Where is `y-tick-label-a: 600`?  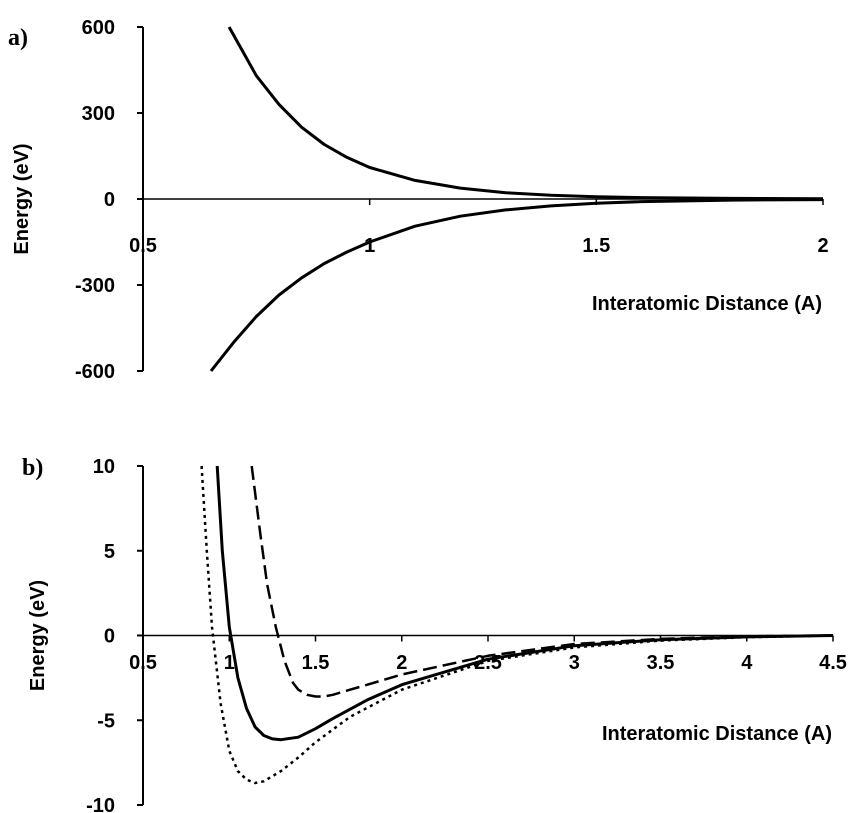
y-tick-label-a: 600 is located at coordinates (98, 28).